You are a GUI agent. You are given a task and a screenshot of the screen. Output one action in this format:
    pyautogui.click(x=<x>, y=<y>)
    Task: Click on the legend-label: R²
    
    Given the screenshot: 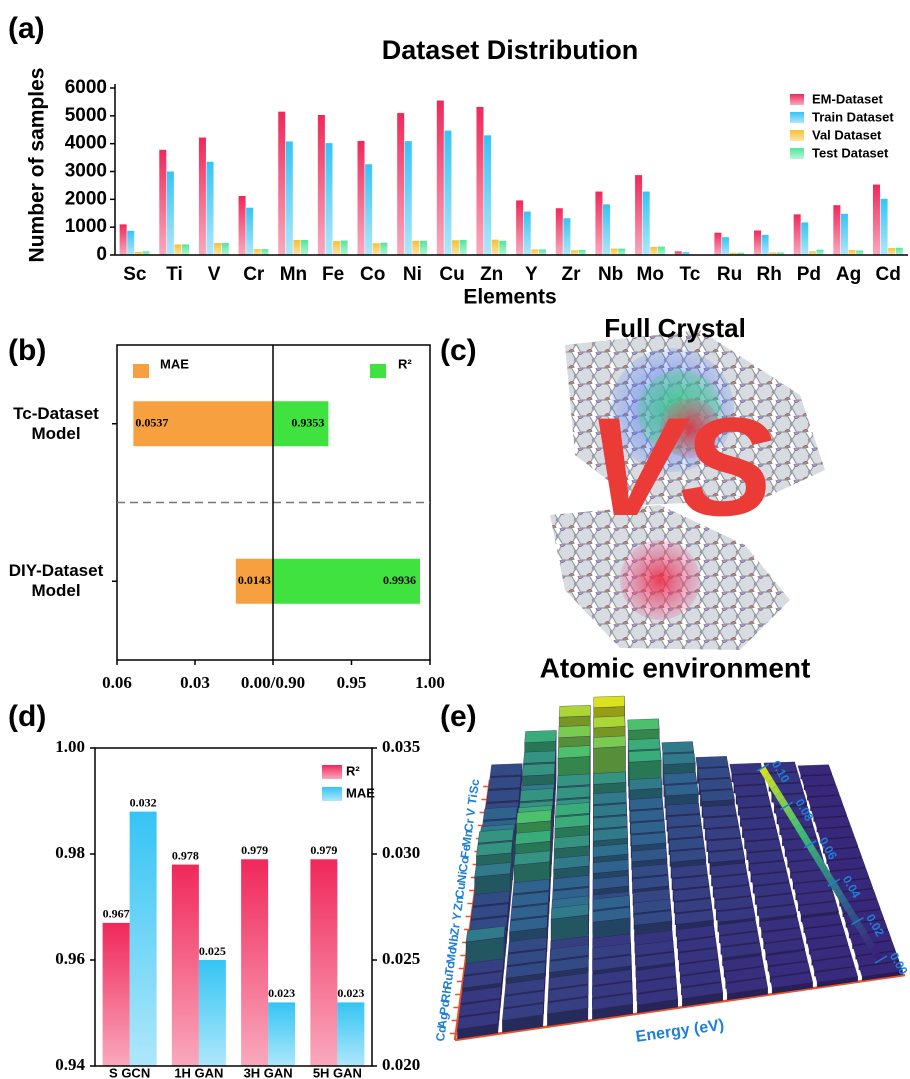 What is the action you would take?
    pyautogui.click(x=353, y=770)
    